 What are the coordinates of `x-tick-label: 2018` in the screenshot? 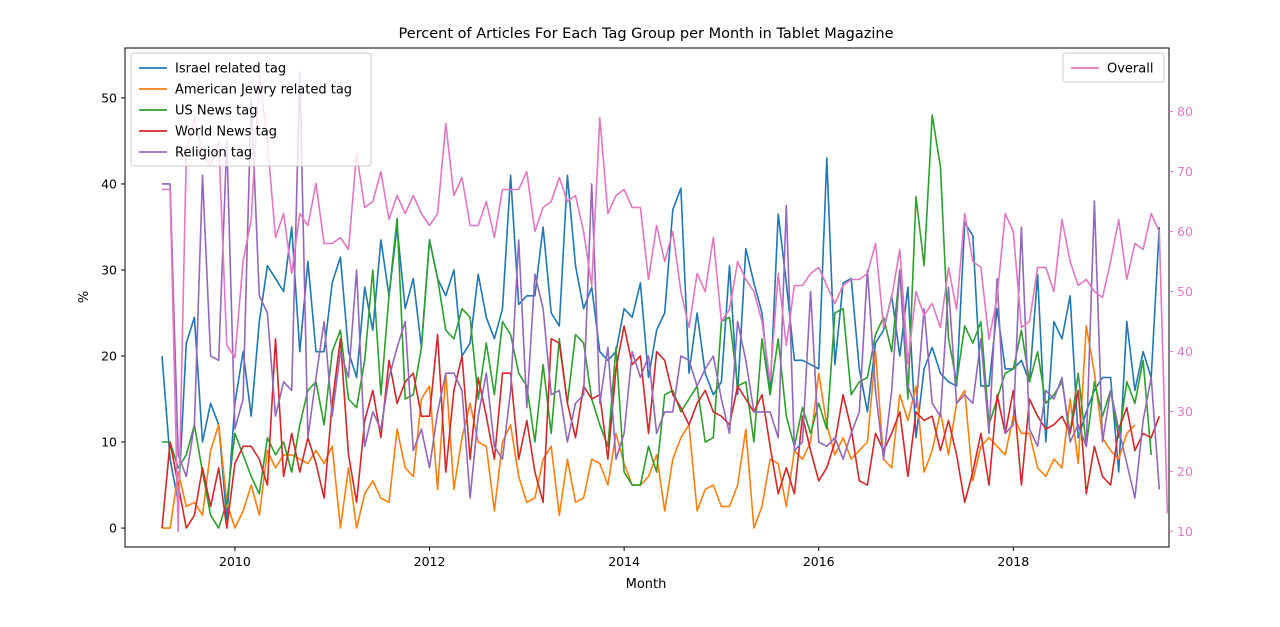 It's located at (1013, 561).